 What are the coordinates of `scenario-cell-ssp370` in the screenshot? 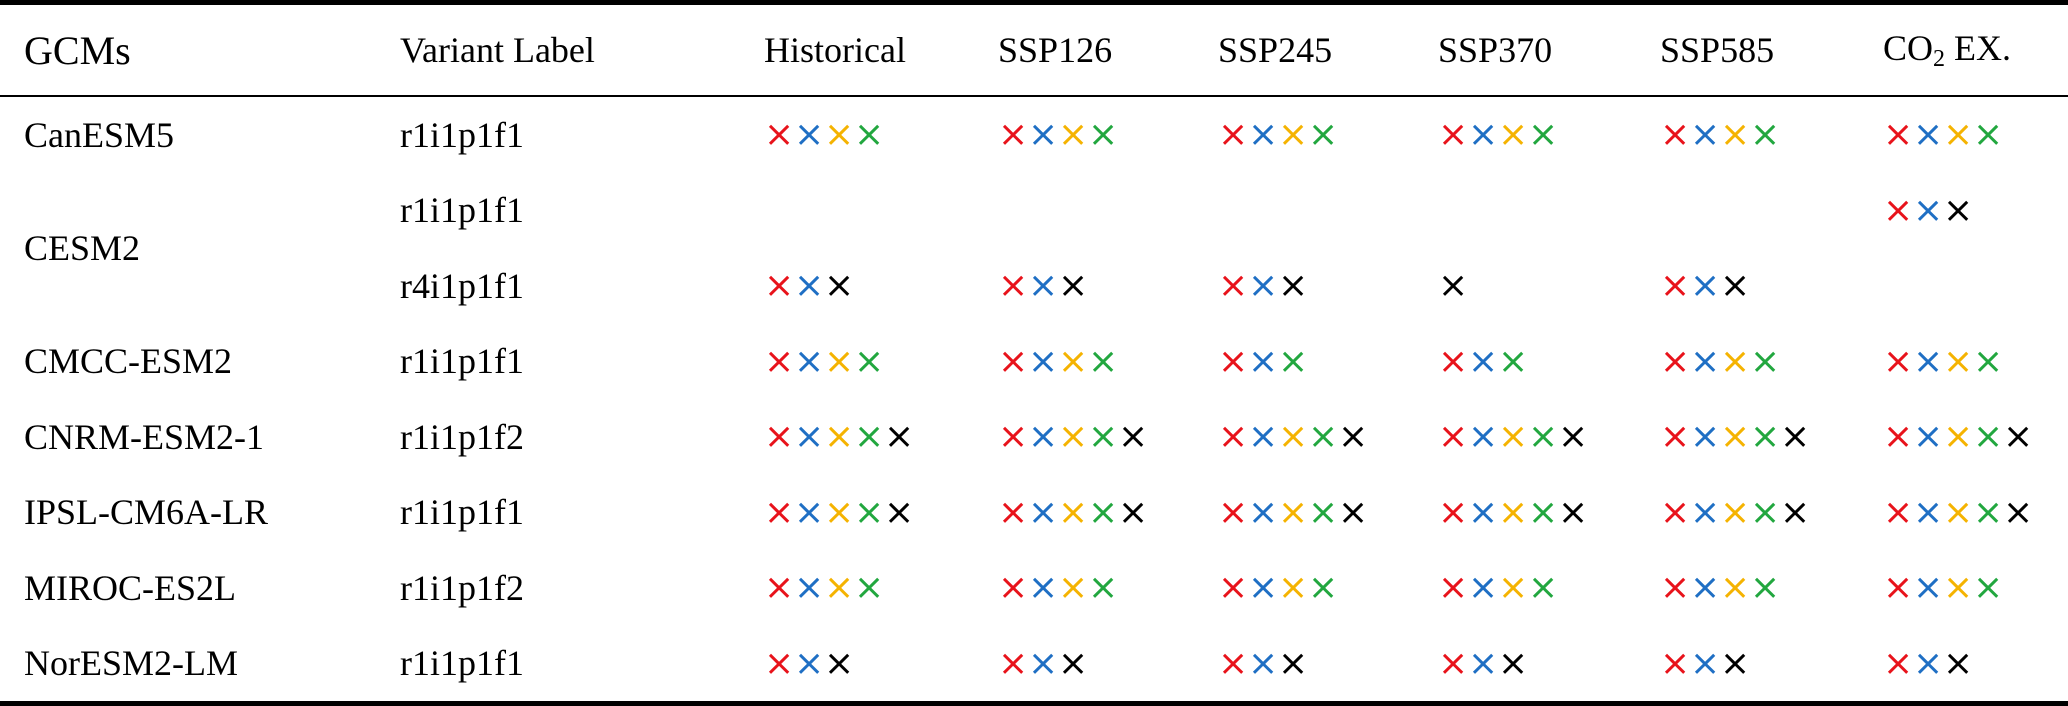 It's located at (1549, 211).